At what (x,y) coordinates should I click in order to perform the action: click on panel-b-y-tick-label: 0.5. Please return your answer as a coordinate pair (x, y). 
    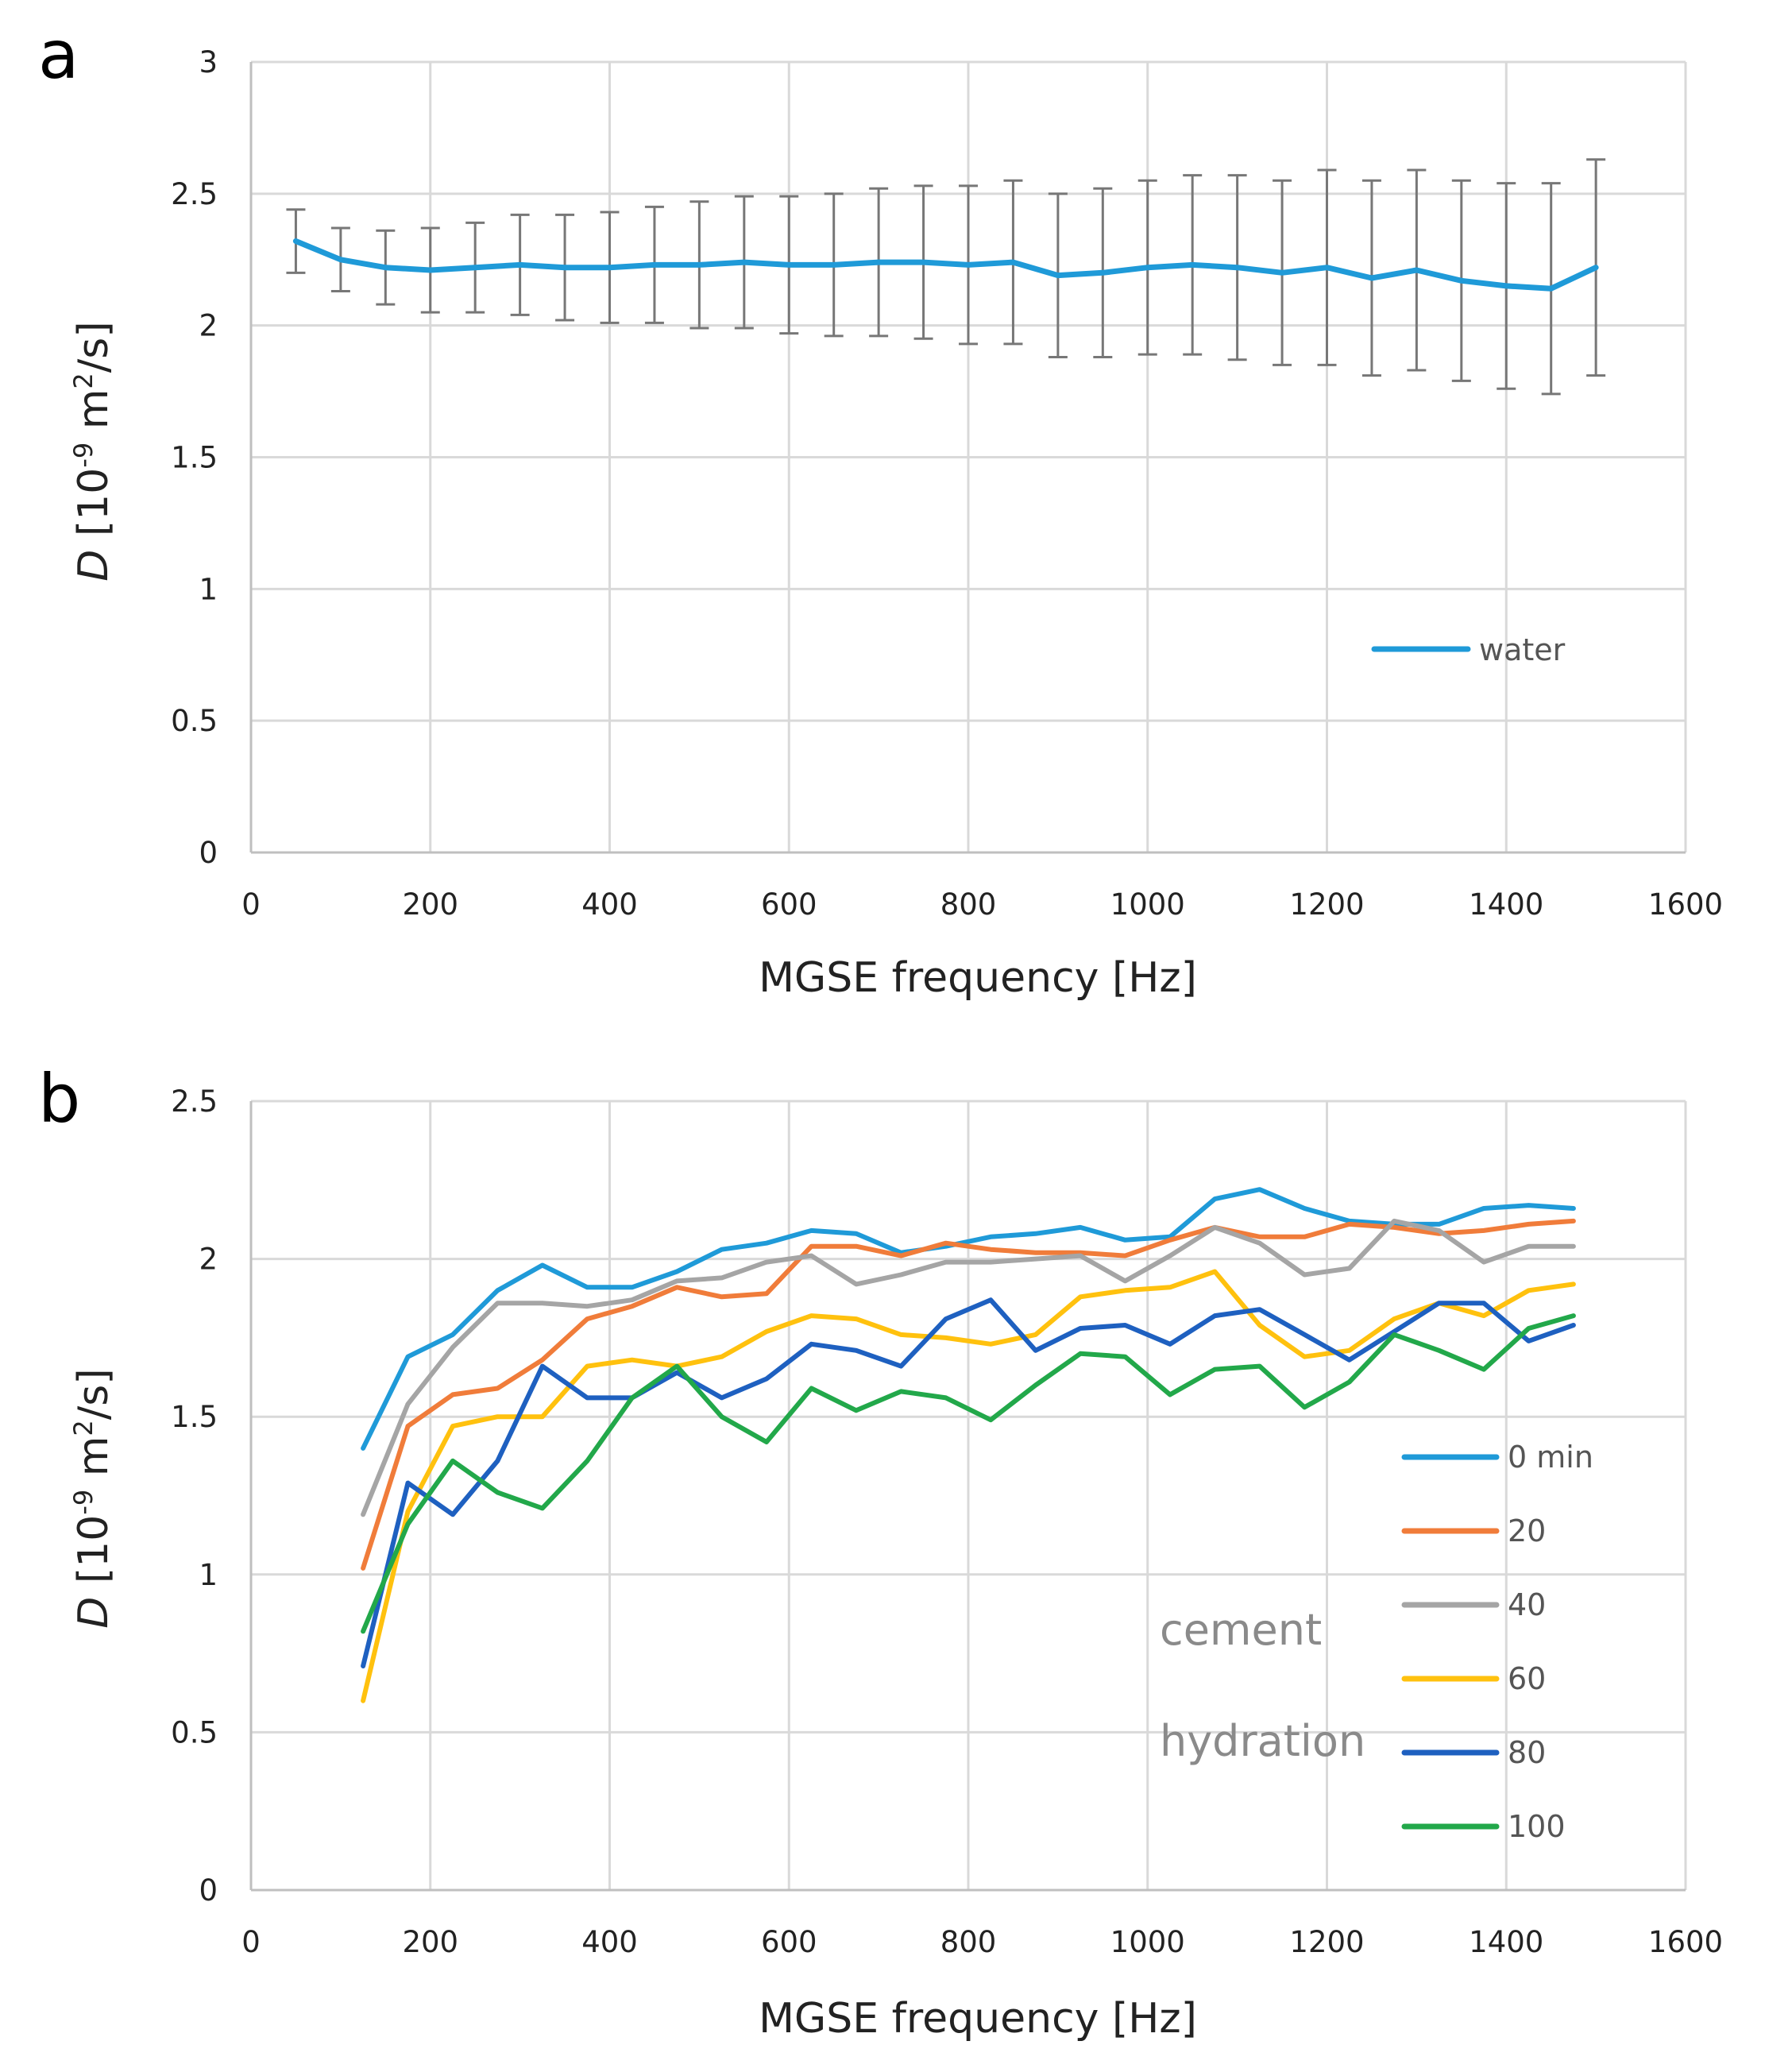
    Looking at the image, I should click on (194, 1732).